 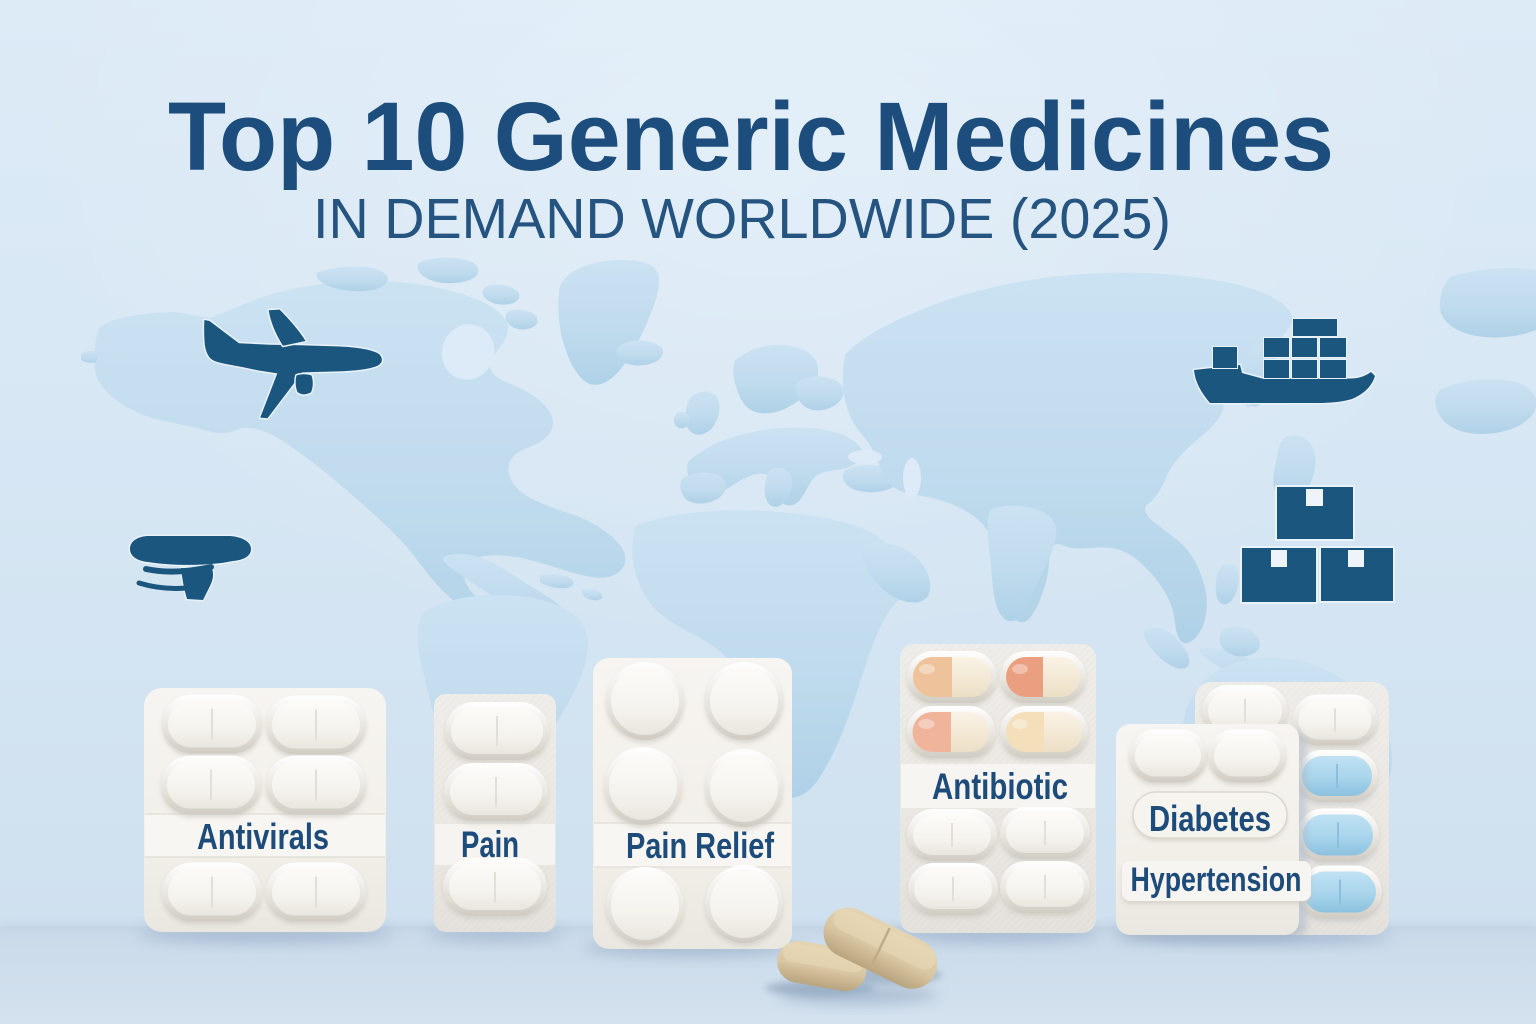 What do you see at coordinates (742, 219) in the screenshot?
I see `svg-text: IN DEMAND WORLDWIDE (2025)` at bounding box center [742, 219].